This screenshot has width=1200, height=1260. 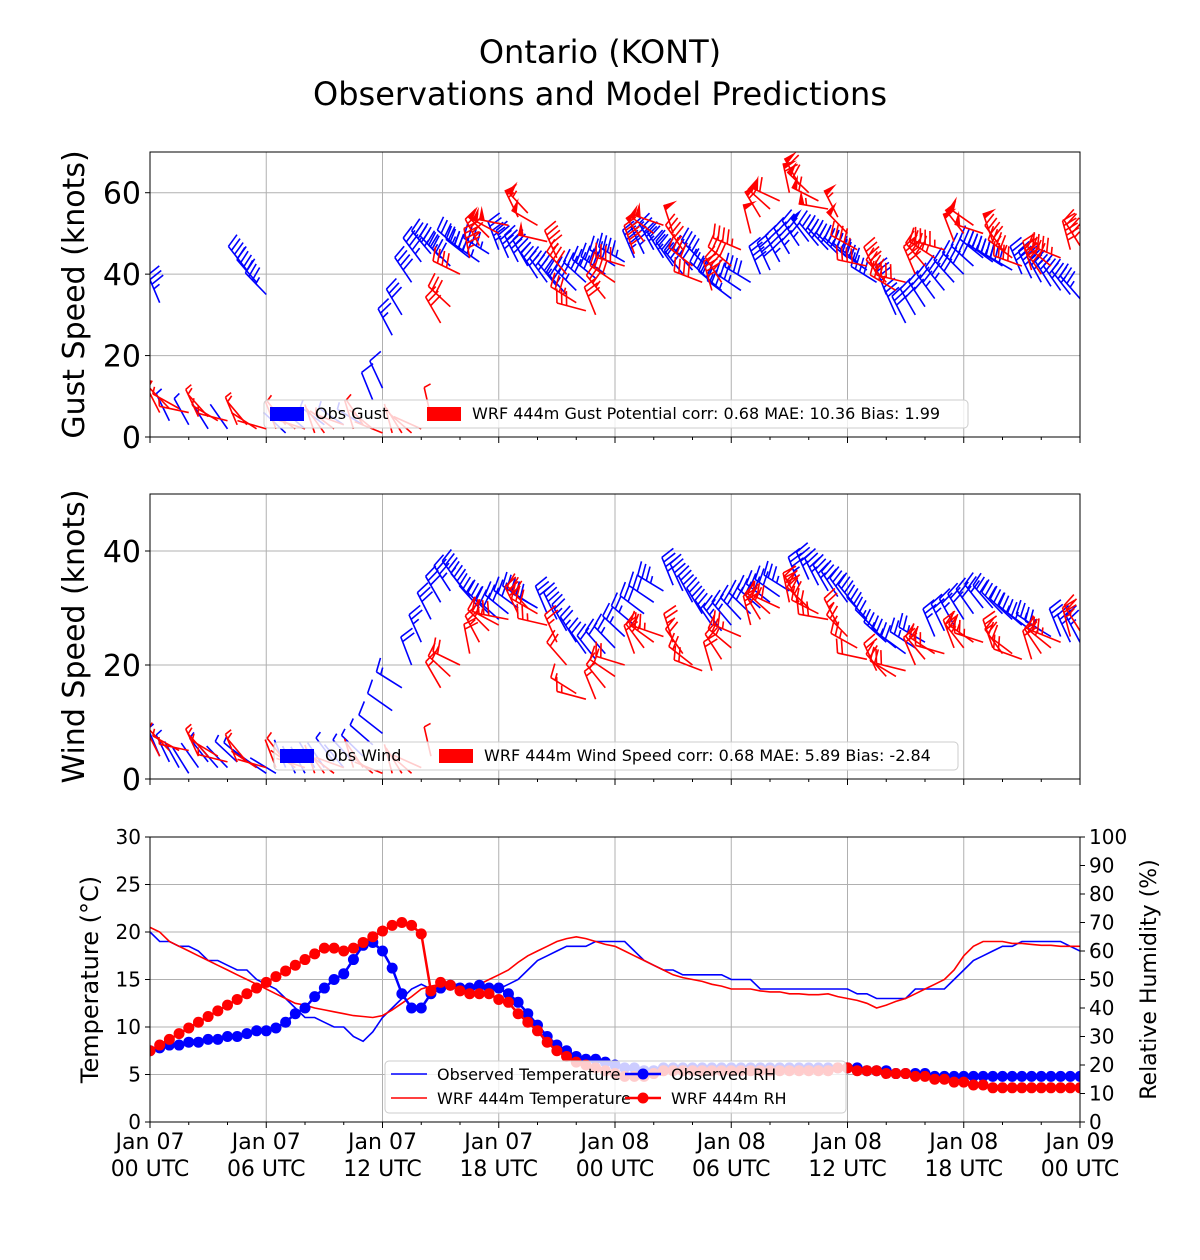 What do you see at coordinates (1101, 951) in the screenshot?
I see `y2-tick-label: 60` at bounding box center [1101, 951].